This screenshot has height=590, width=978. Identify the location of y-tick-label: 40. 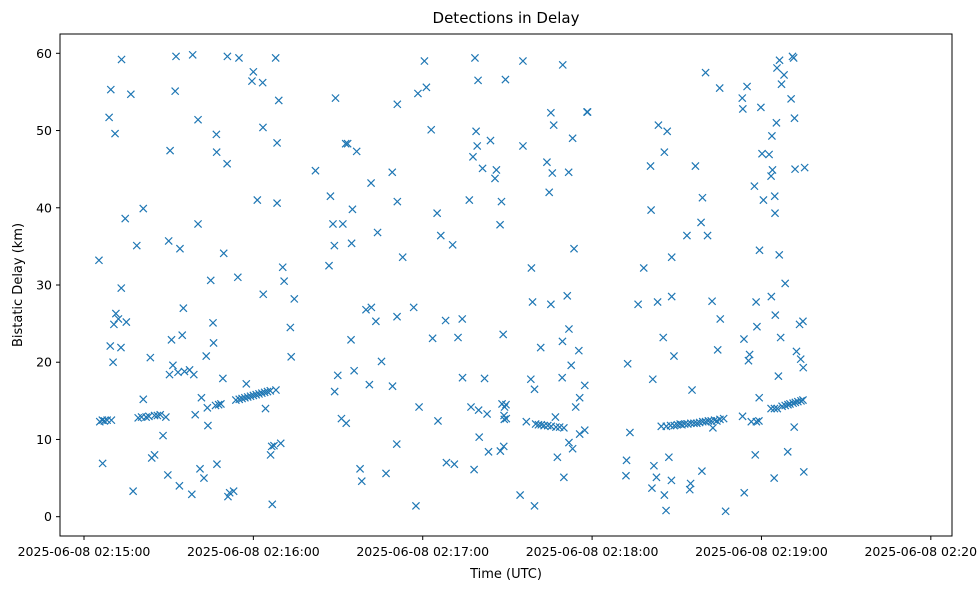
(44, 207).